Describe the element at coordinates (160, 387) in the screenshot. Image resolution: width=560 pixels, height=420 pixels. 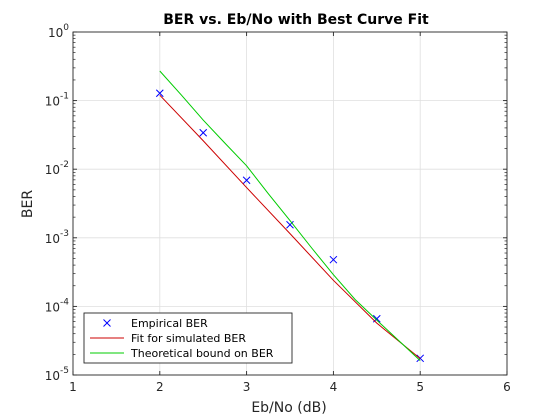
I see `x-tick-label: 2` at that location.